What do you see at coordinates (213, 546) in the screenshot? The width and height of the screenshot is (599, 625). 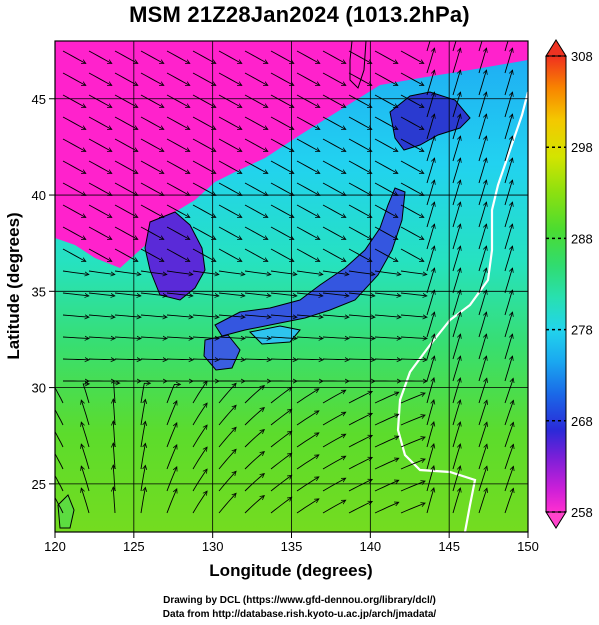 I see `x-tick-label: 130` at bounding box center [213, 546].